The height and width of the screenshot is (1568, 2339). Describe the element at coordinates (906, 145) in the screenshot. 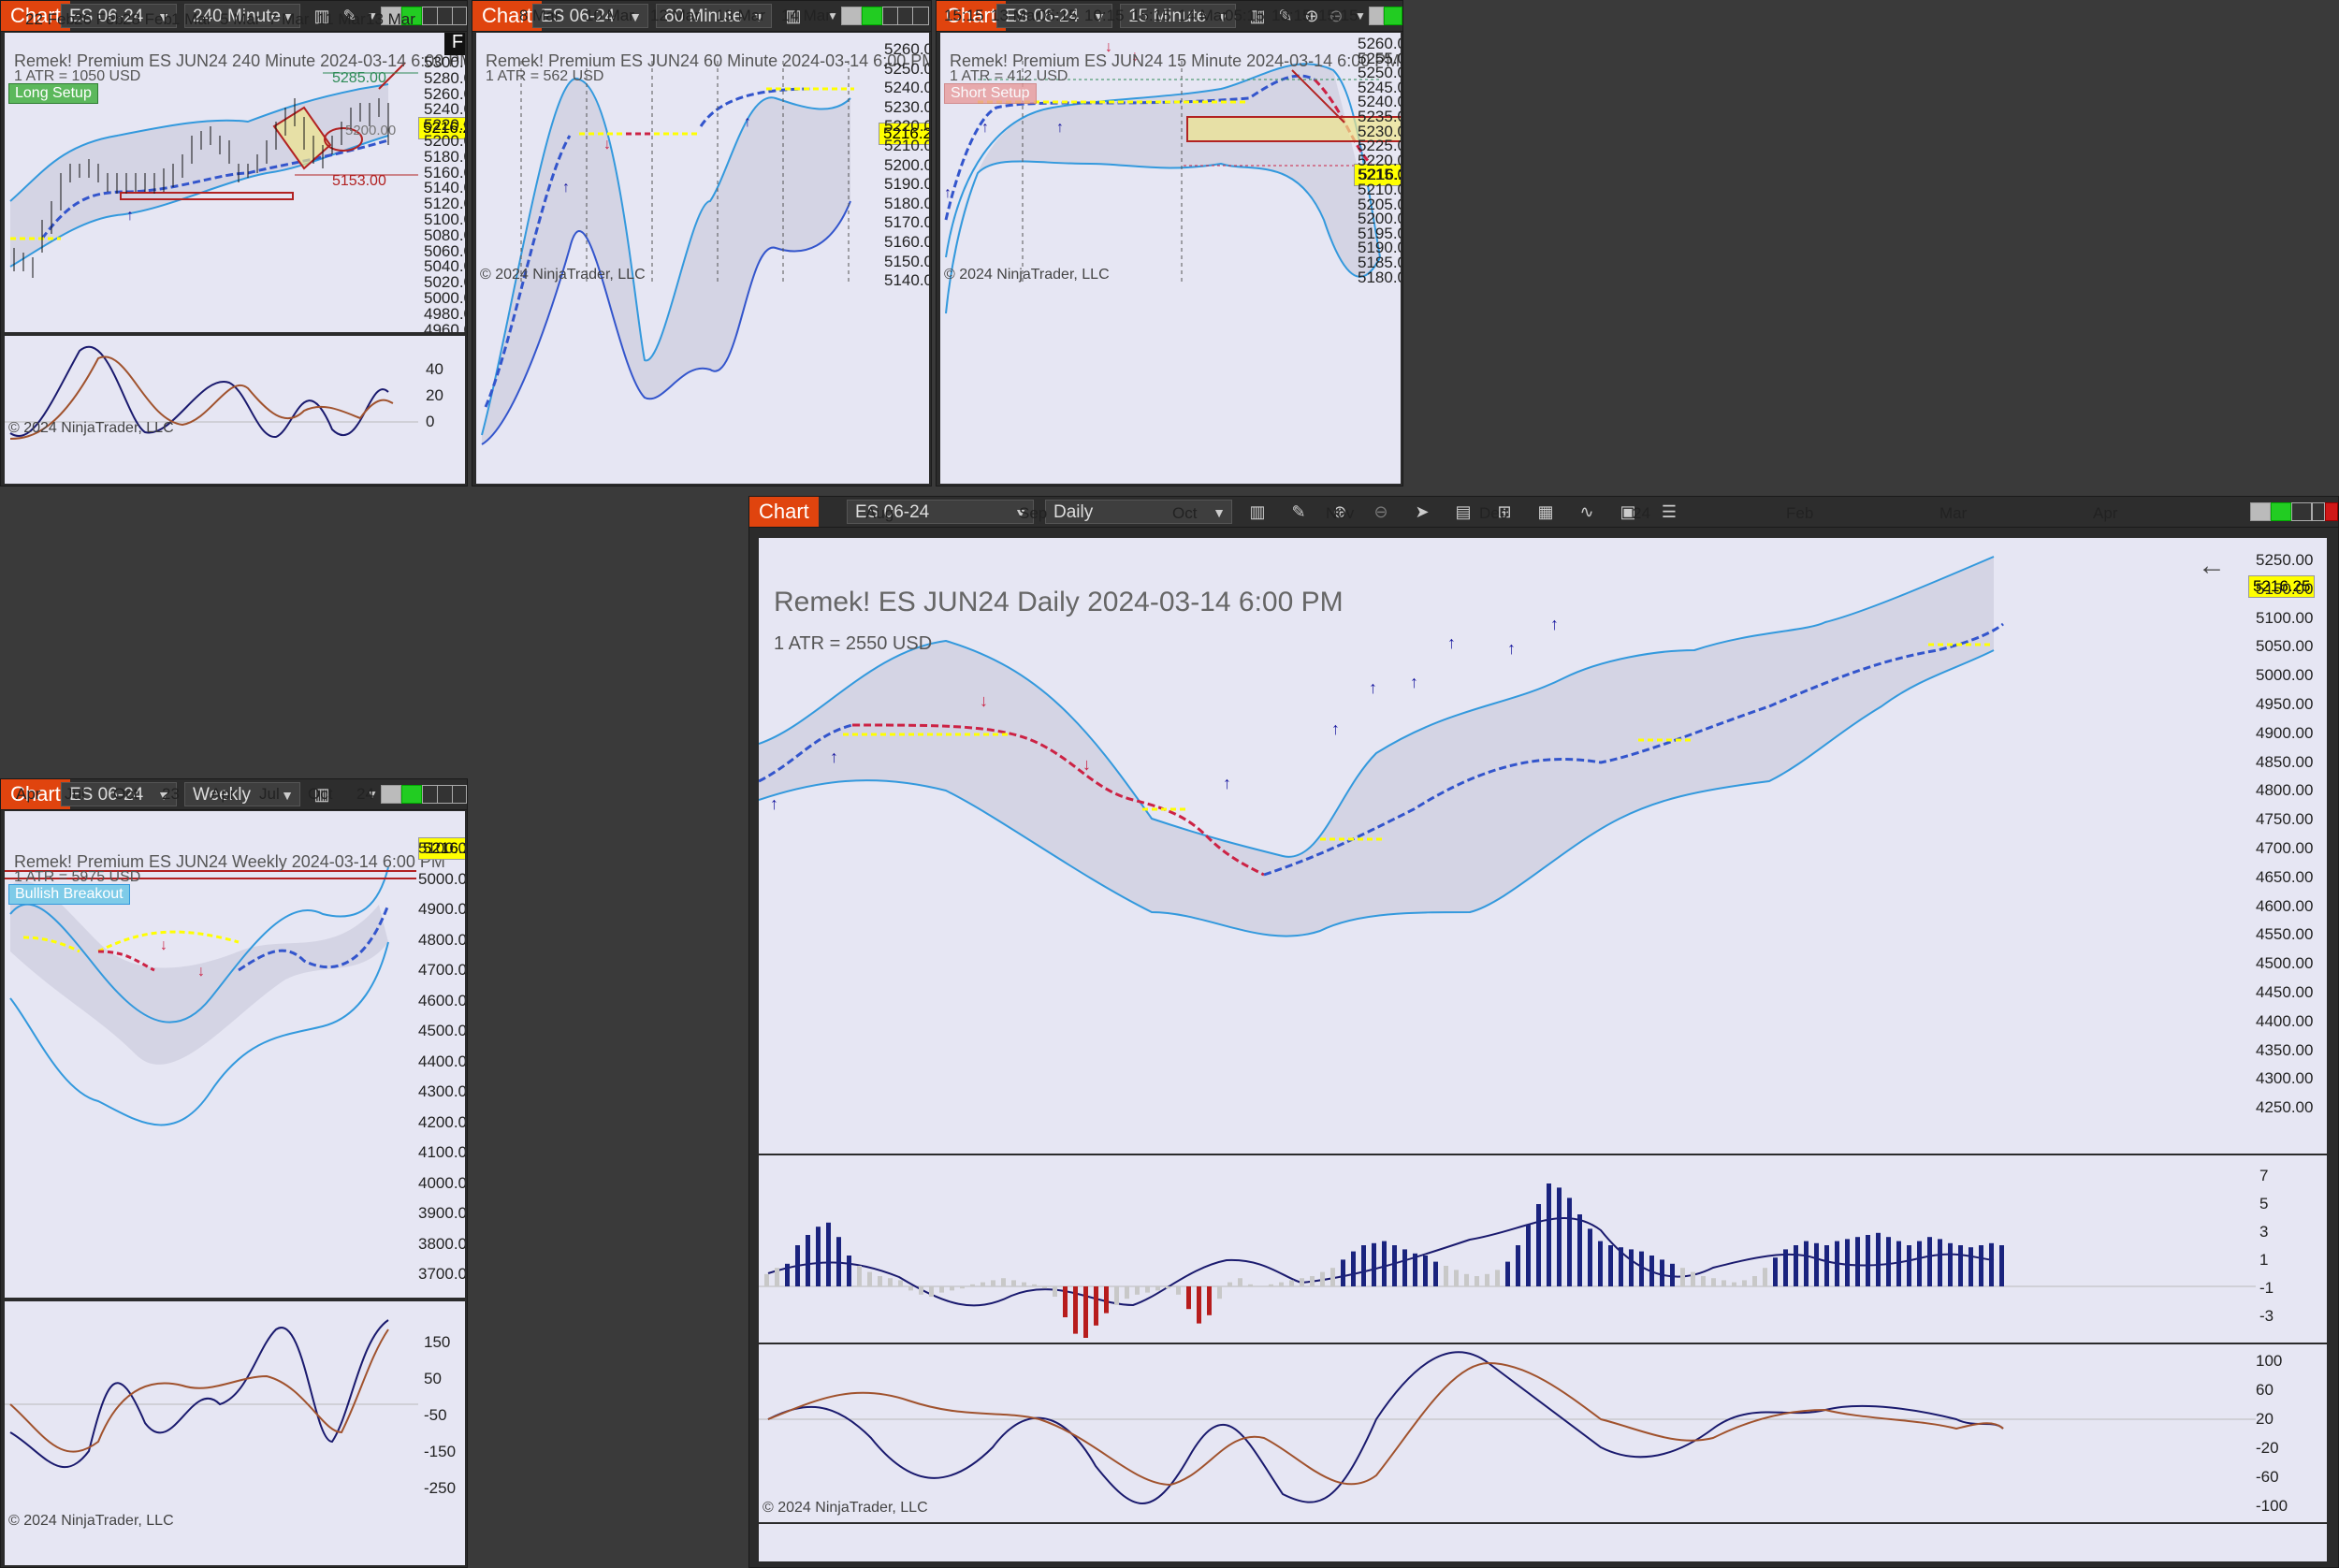

I see `price-tick: 5210.00` at that location.